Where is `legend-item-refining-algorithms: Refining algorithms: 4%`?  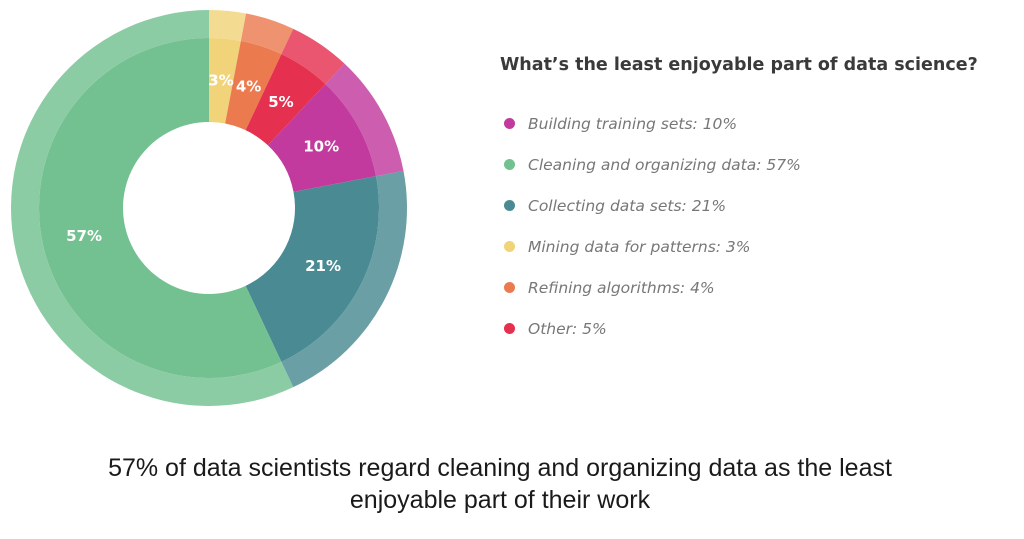 legend-item-refining-algorithms: Refining algorithms: 4% is located at coordinates (755, 287).